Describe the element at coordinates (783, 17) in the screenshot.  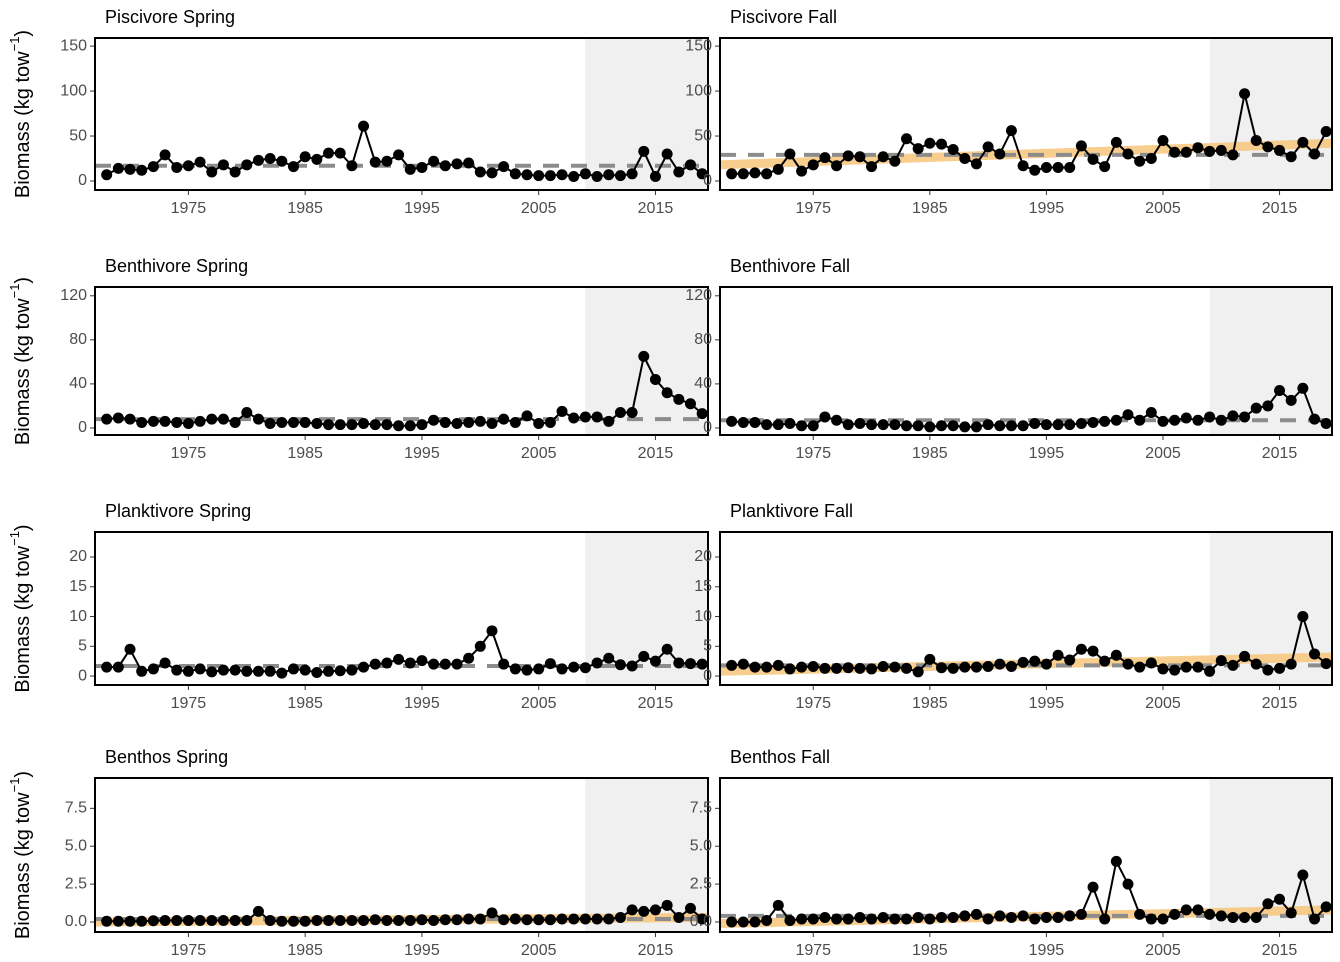
I see `panel-title: Piscivore Fall` at that location.